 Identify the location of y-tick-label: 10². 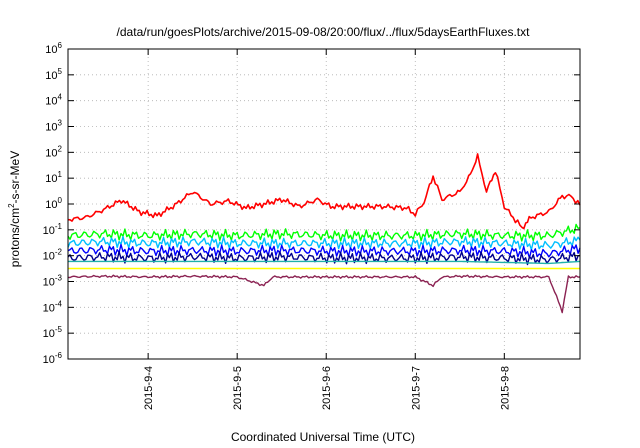
(53, 151).